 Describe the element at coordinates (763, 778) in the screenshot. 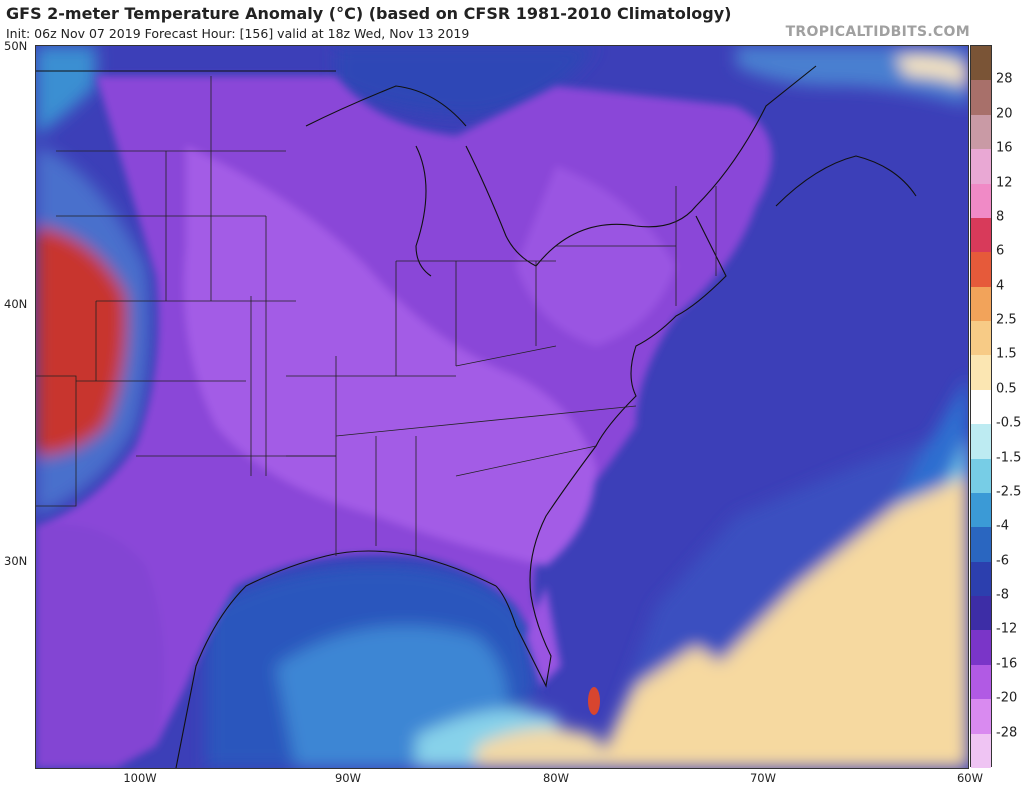

I see `lon-label-70w: 70W` at that location.